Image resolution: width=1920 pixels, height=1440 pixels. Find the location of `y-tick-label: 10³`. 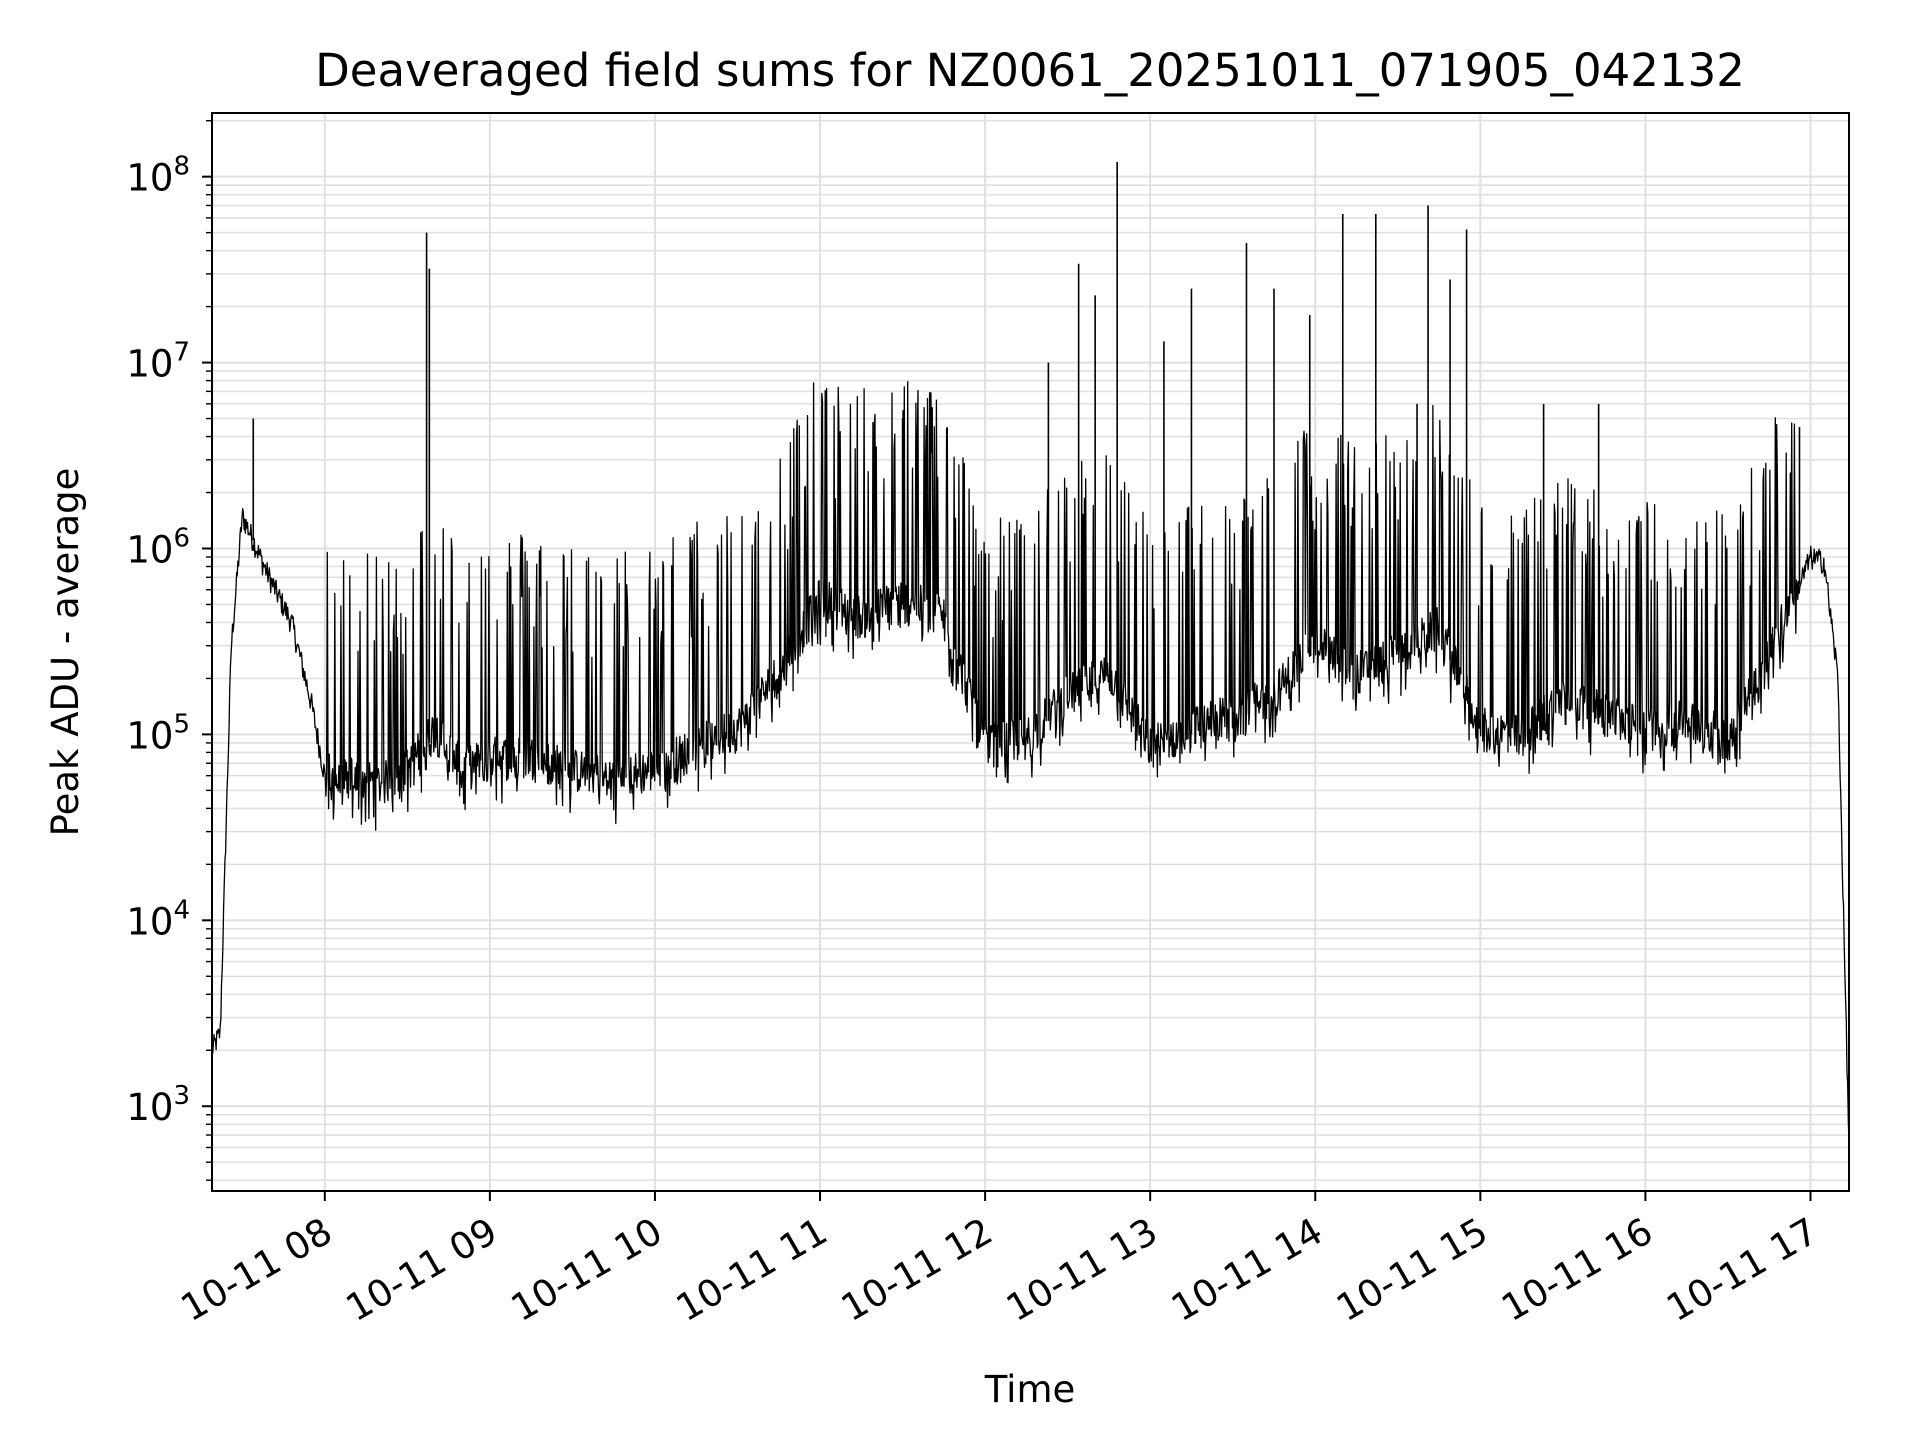

y-tick-label: 10³ is located at coordinates (158, 1105).